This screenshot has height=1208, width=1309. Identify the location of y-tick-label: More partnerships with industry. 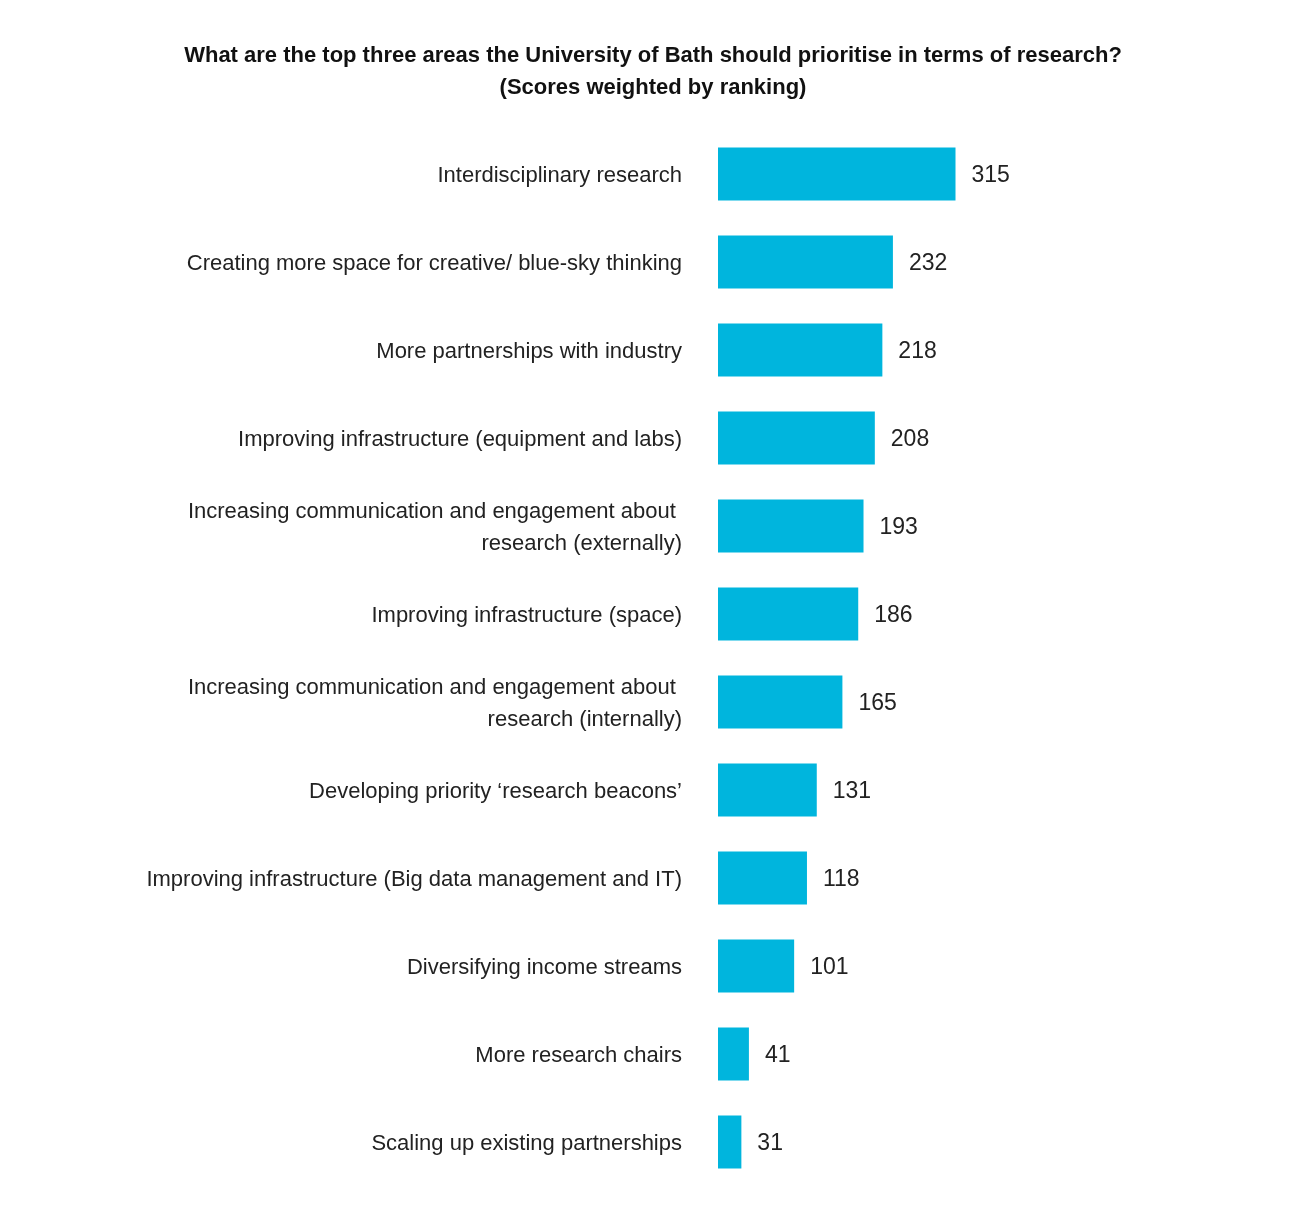
(529, 350).